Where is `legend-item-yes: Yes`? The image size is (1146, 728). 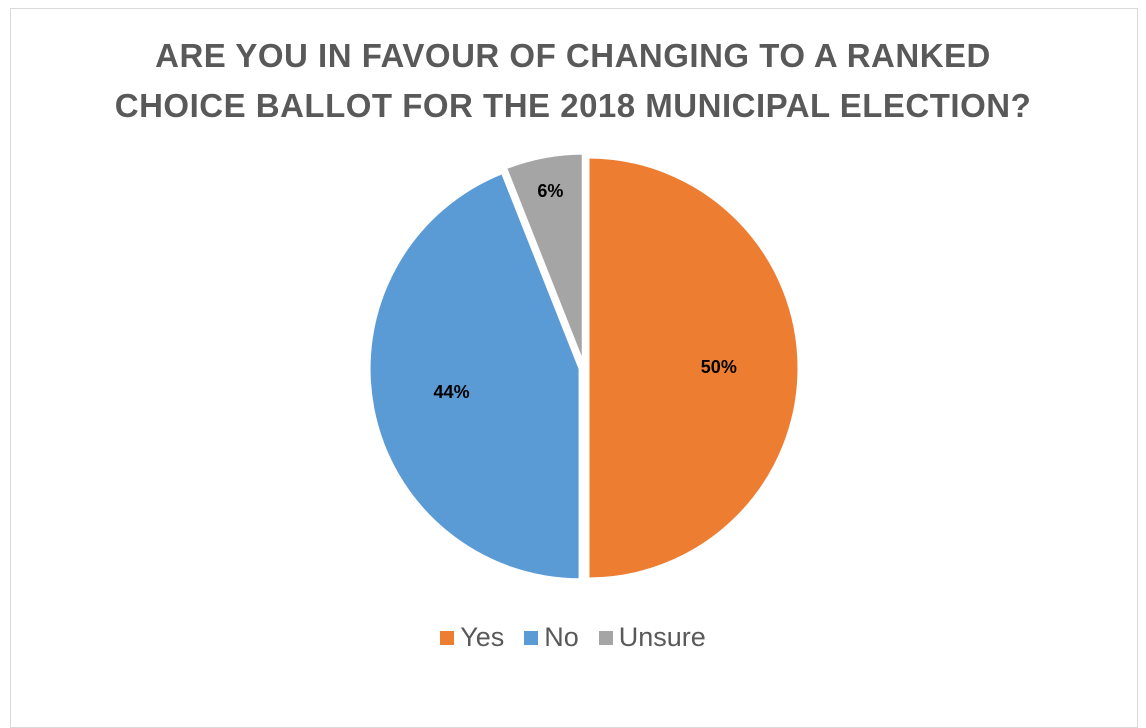
legend-item-yes: Yes is located at coordinates (472, 637).